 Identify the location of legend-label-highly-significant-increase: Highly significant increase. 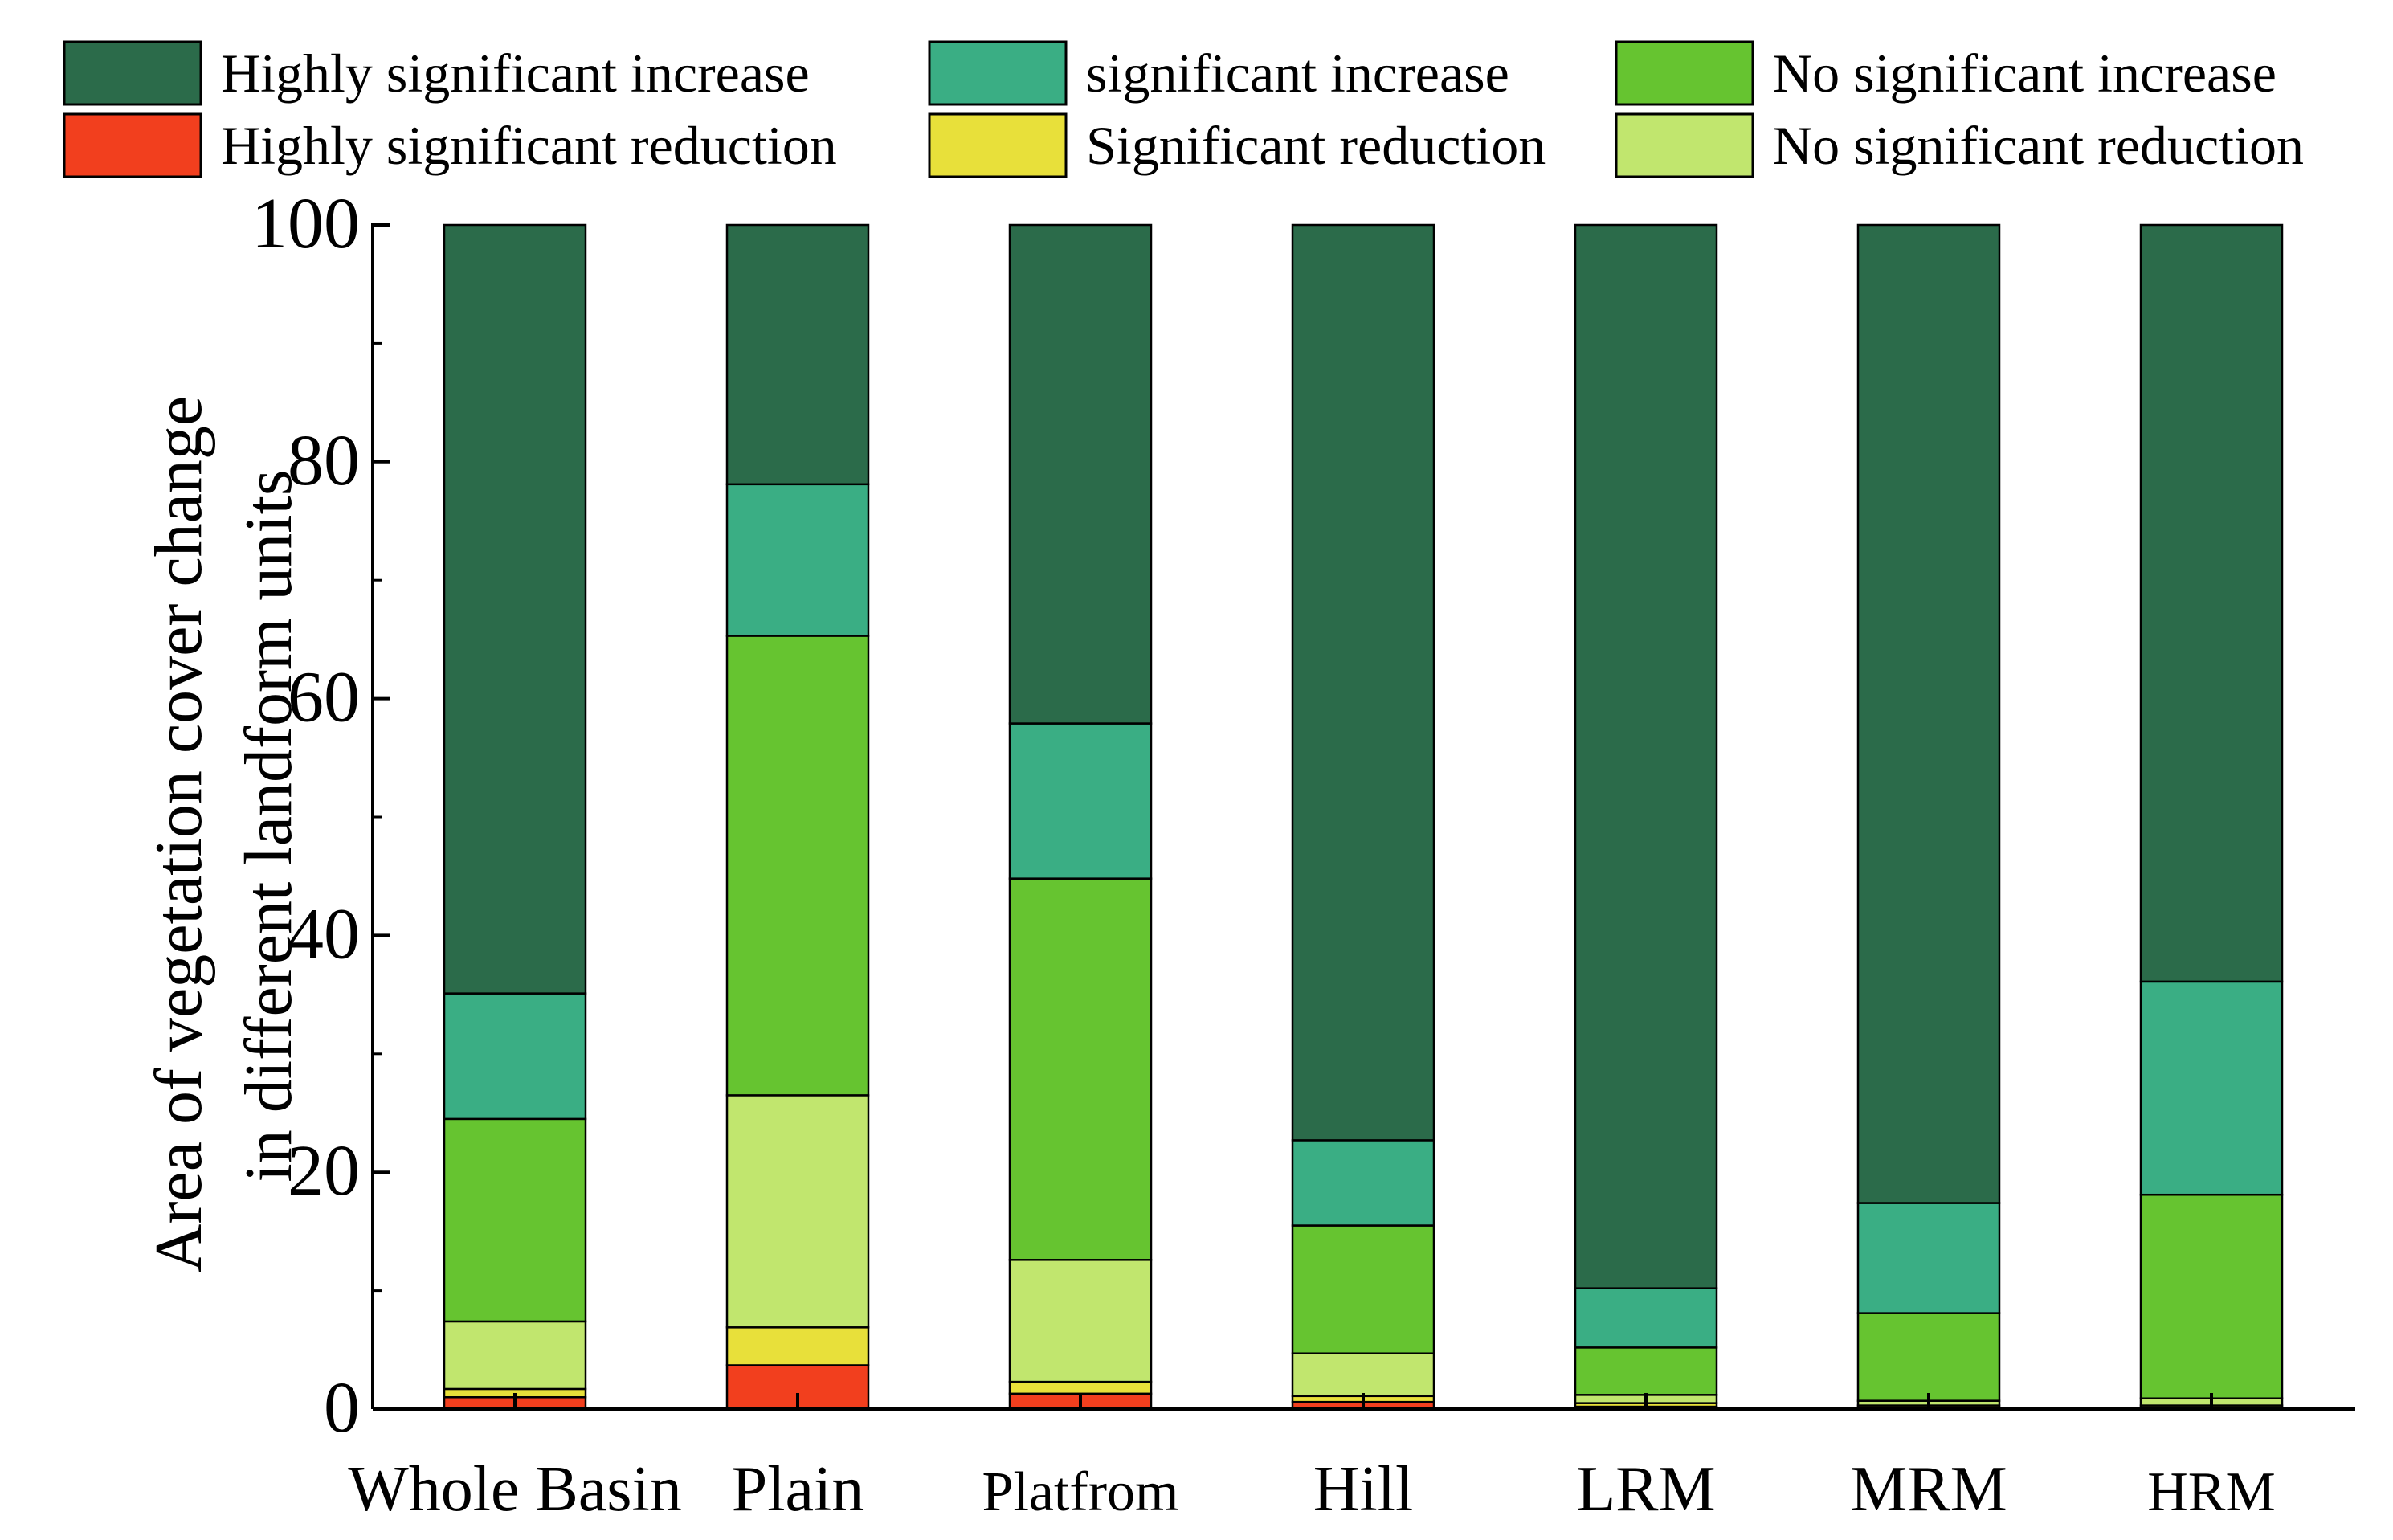
(515, 73).